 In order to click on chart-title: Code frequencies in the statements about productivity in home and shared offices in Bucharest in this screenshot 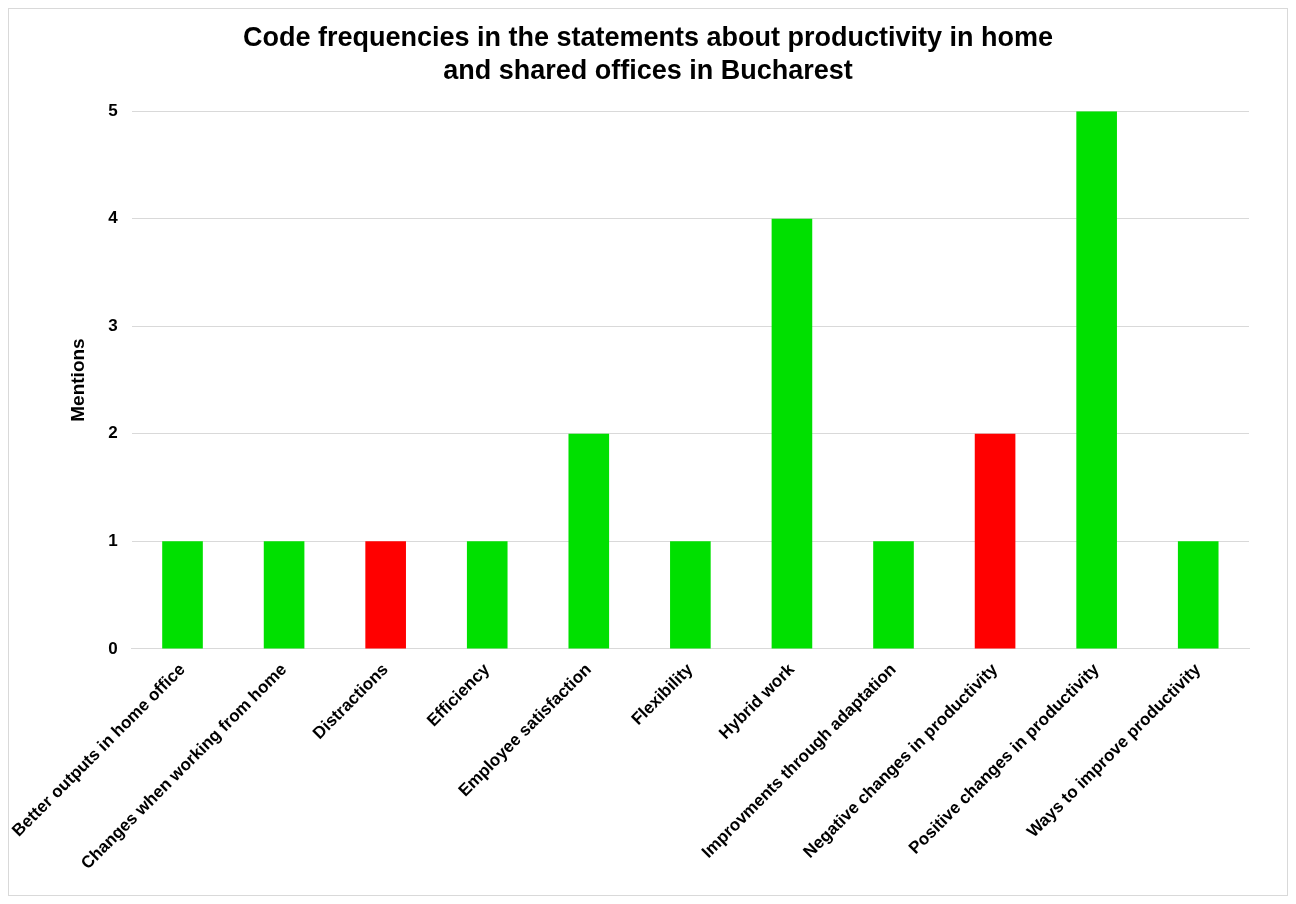, I will do `click(648, 54)`.